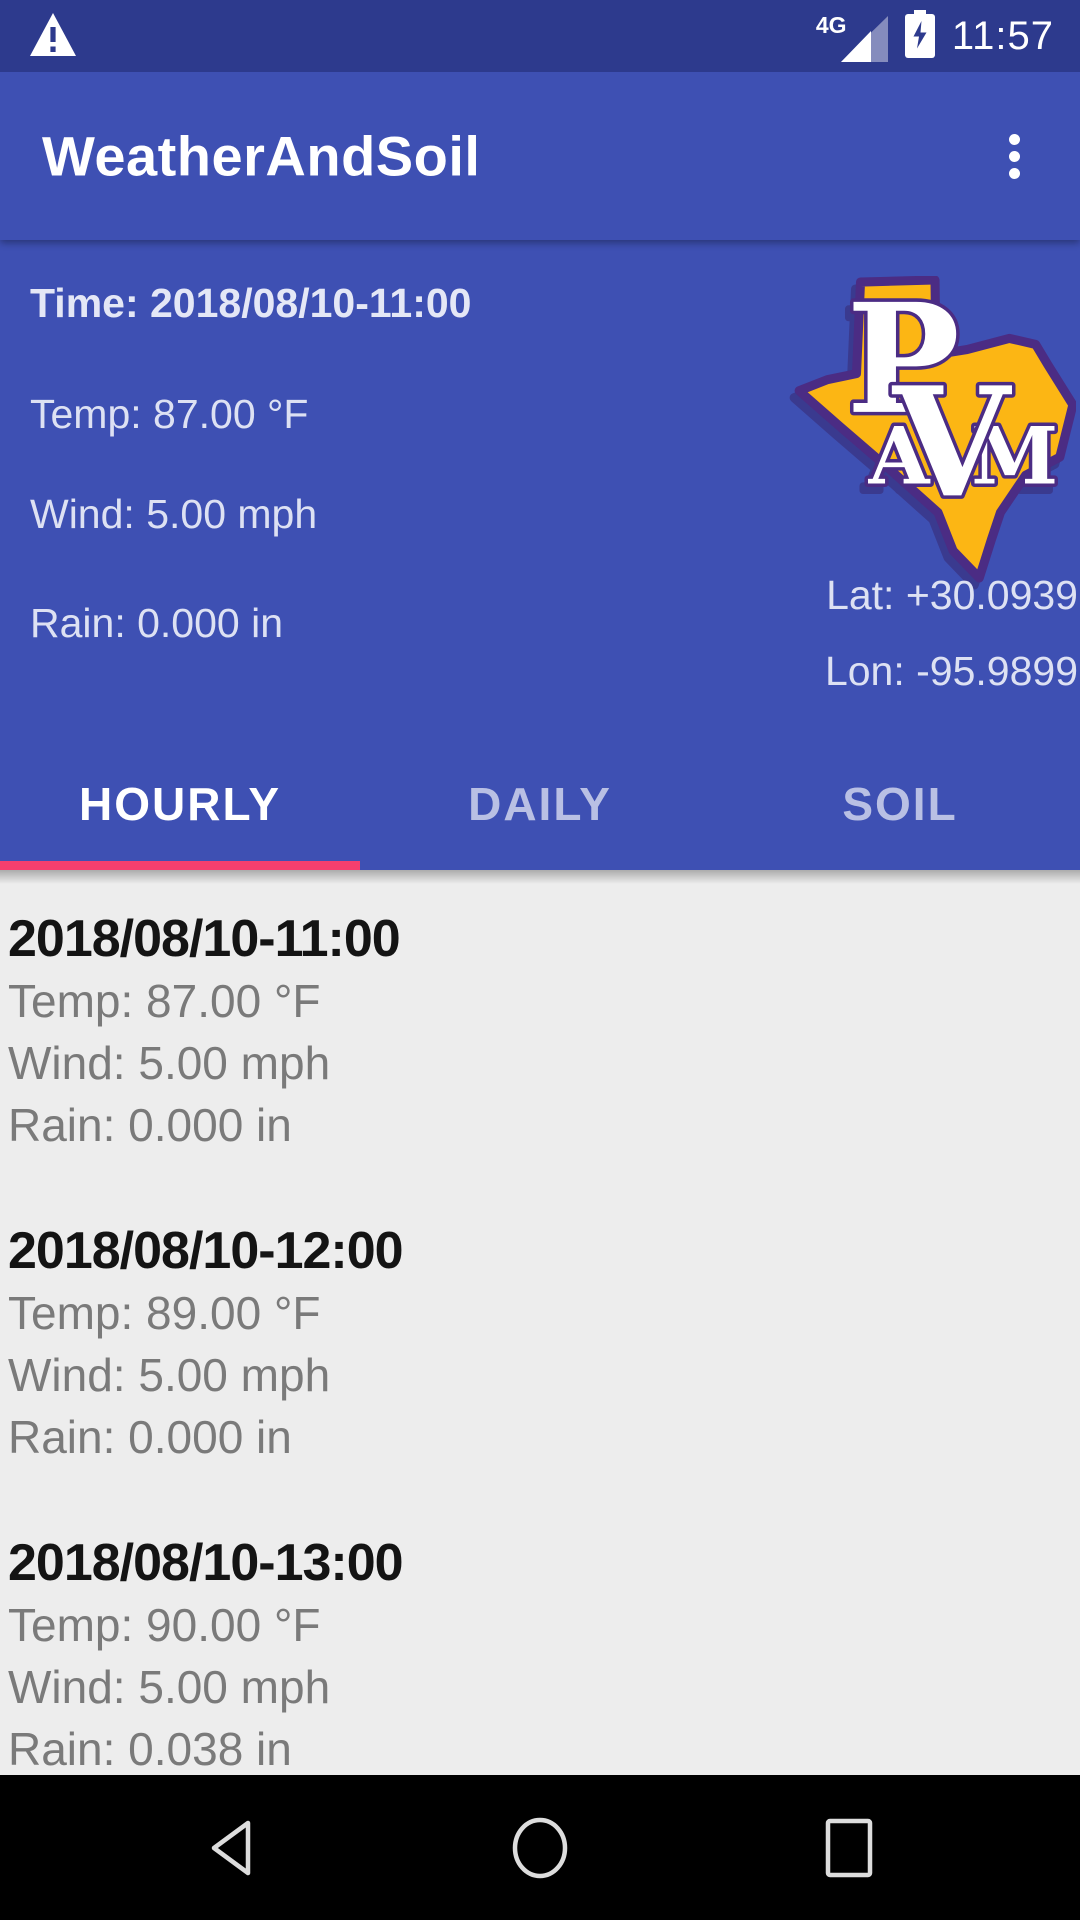 This screenshot has height=1920, width=1080. I want to click on recents-icon, so click(849, 1848).